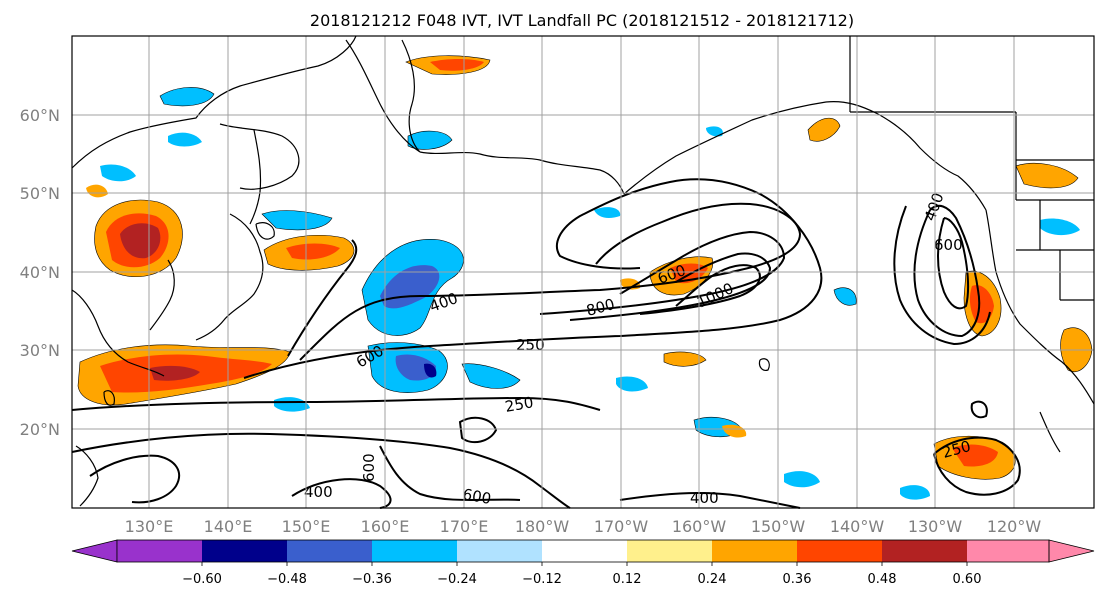  What do you see at coordinates (522, 173) in the screenshot?
I see `coast-aleutians` at bounding box center [522, 173].